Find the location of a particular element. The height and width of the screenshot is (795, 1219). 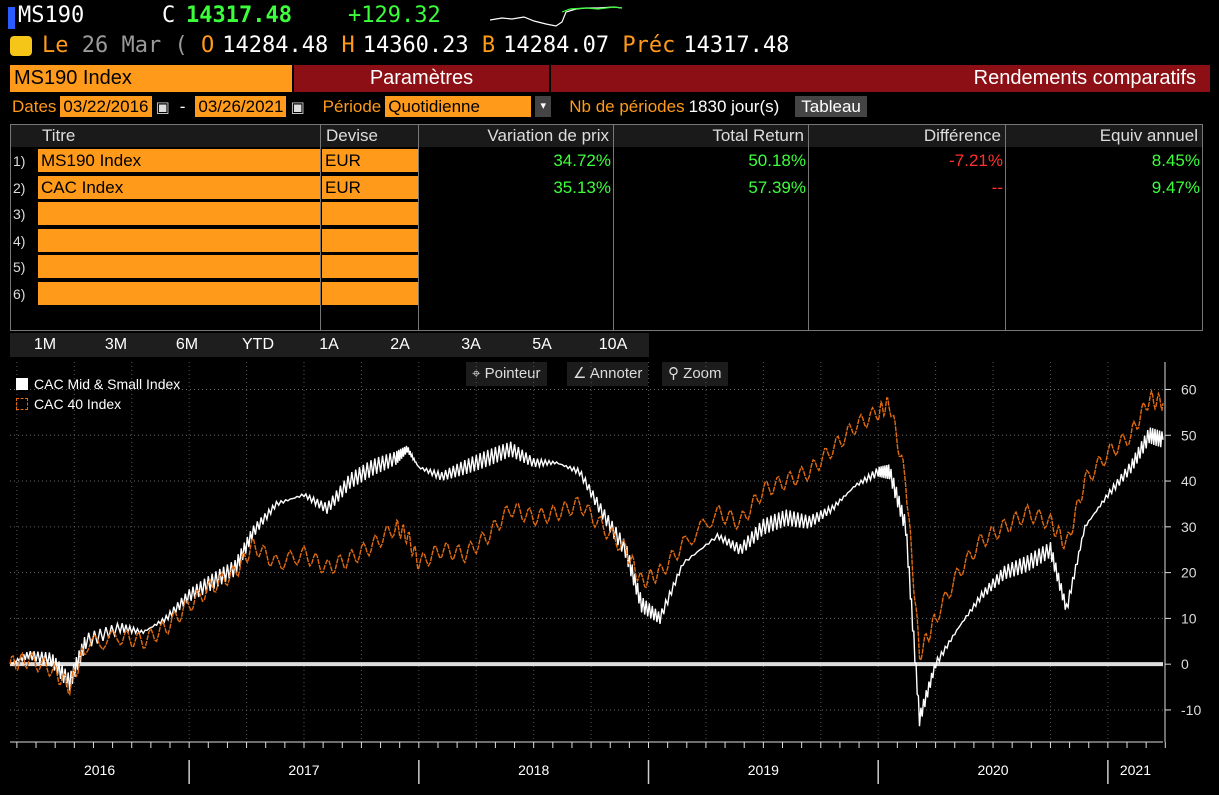

high-label: H is located at coordinates (348, 45).